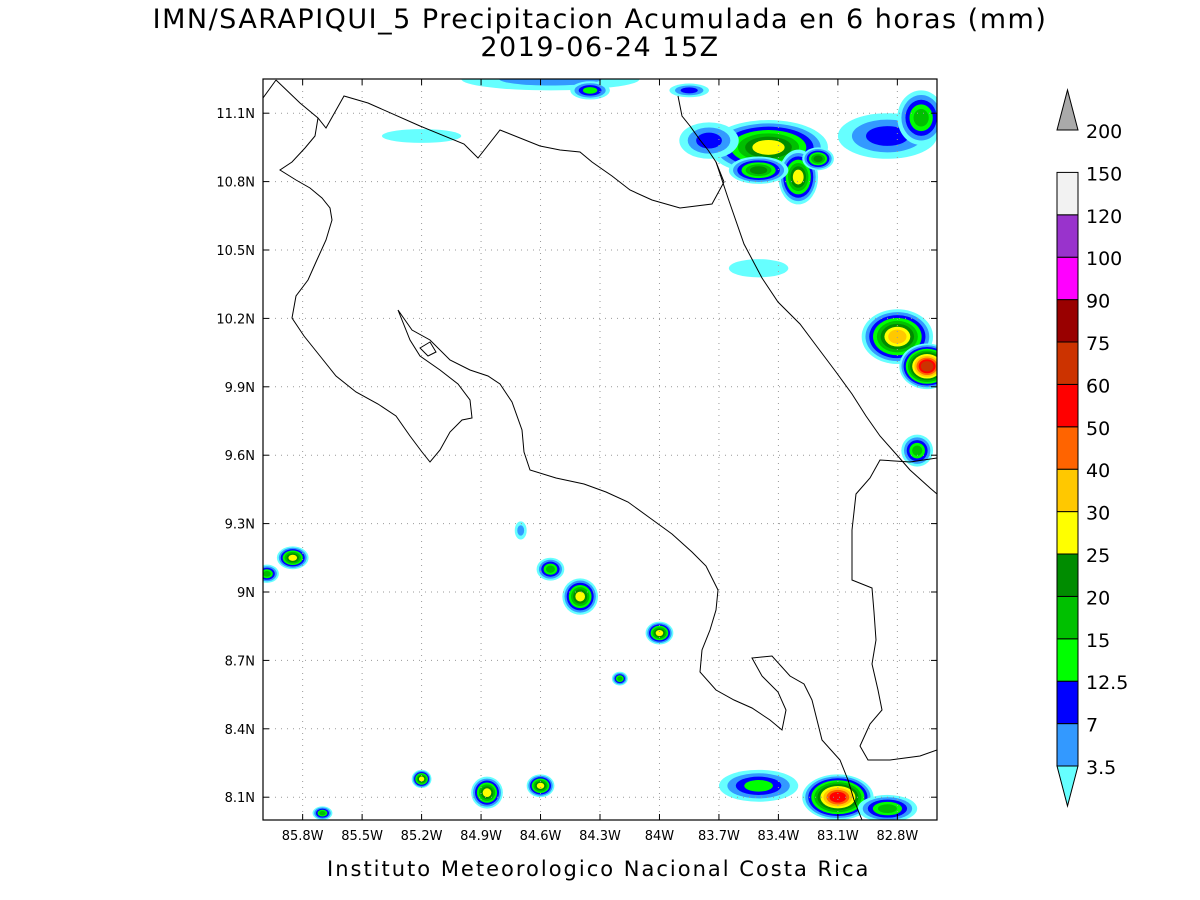 The height and width of the screenshot is (900, 1200). Describe the element at coordinates (481, 836) in the screenshot. I see `lon-tick-label: 84.9W` at that location.